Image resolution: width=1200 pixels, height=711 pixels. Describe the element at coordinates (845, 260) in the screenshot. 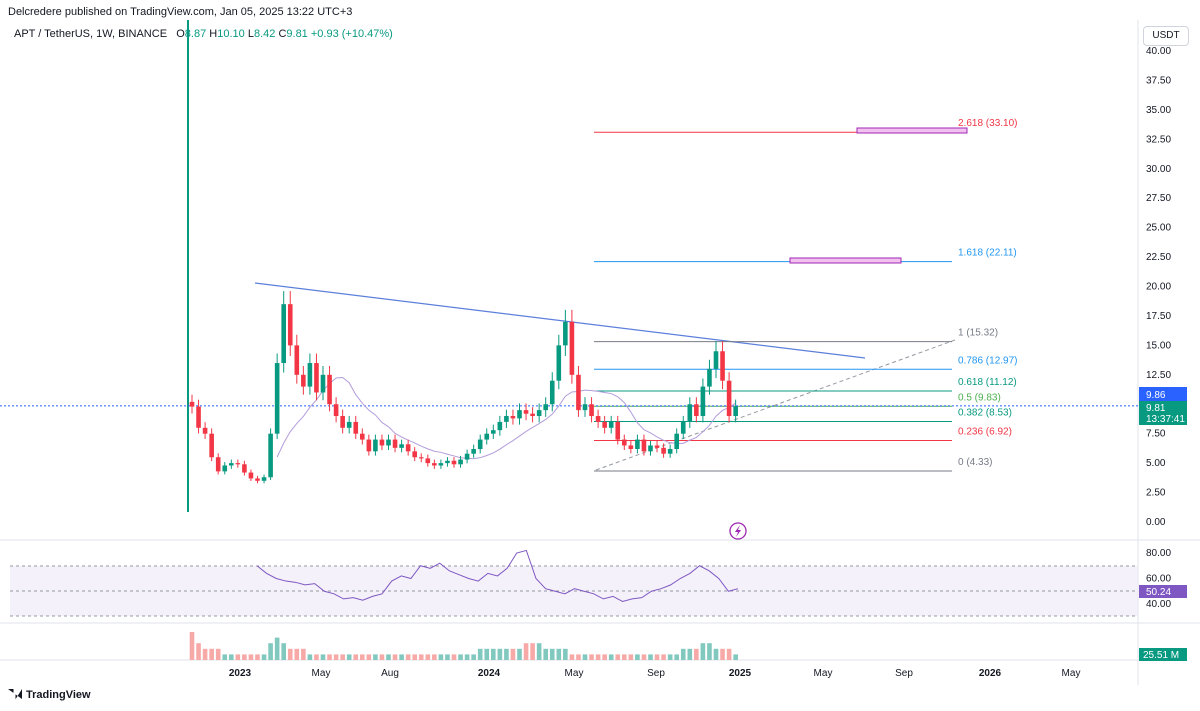

I see `target-box-lower` at that location.